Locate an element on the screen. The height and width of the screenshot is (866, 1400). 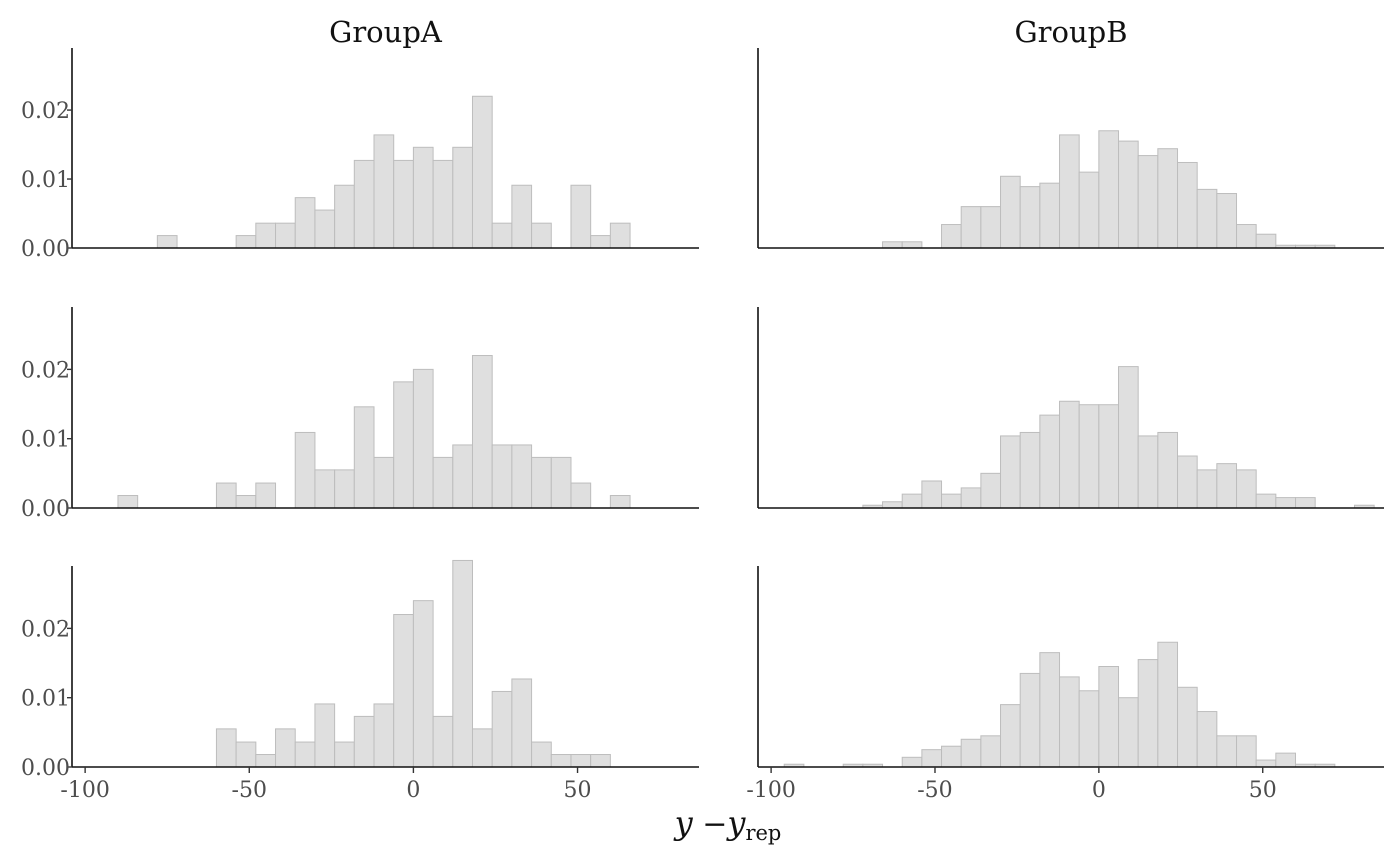
y-tick-label-r2-2: 0.02 is located at coordinates (45, 370).